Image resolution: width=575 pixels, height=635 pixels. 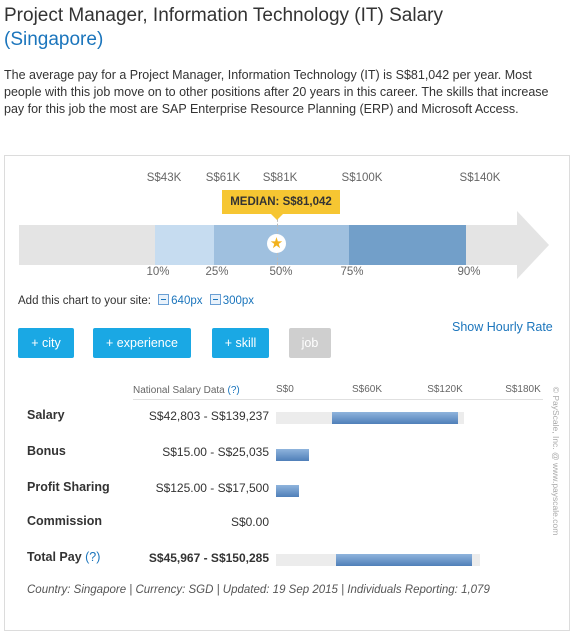 What do you see at coordinates (212, 488) in the screenshot?
I see `row-value-profit-sharing: S$125.00 - S$17,500` at bounding box center [212, 488].